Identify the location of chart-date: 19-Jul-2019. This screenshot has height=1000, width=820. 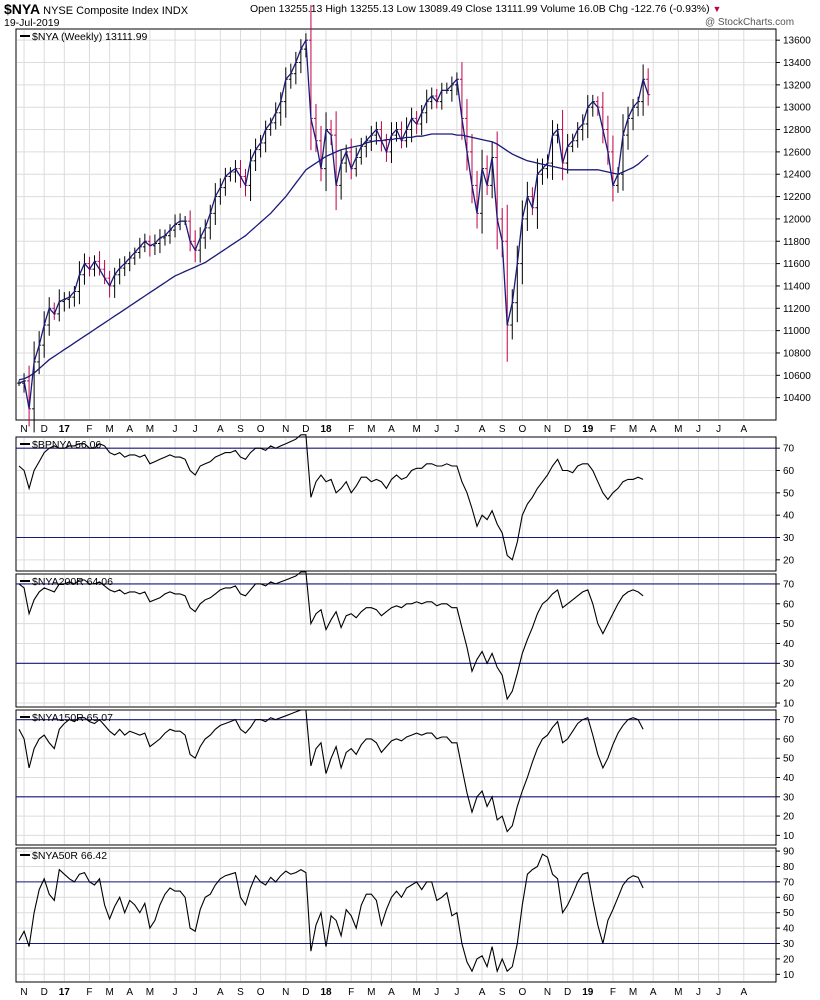
(32, 23).